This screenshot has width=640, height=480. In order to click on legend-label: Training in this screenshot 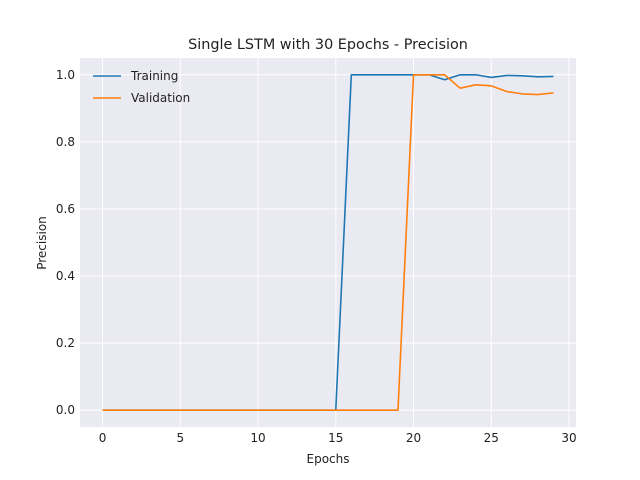, I will do `click(154, 76)`.